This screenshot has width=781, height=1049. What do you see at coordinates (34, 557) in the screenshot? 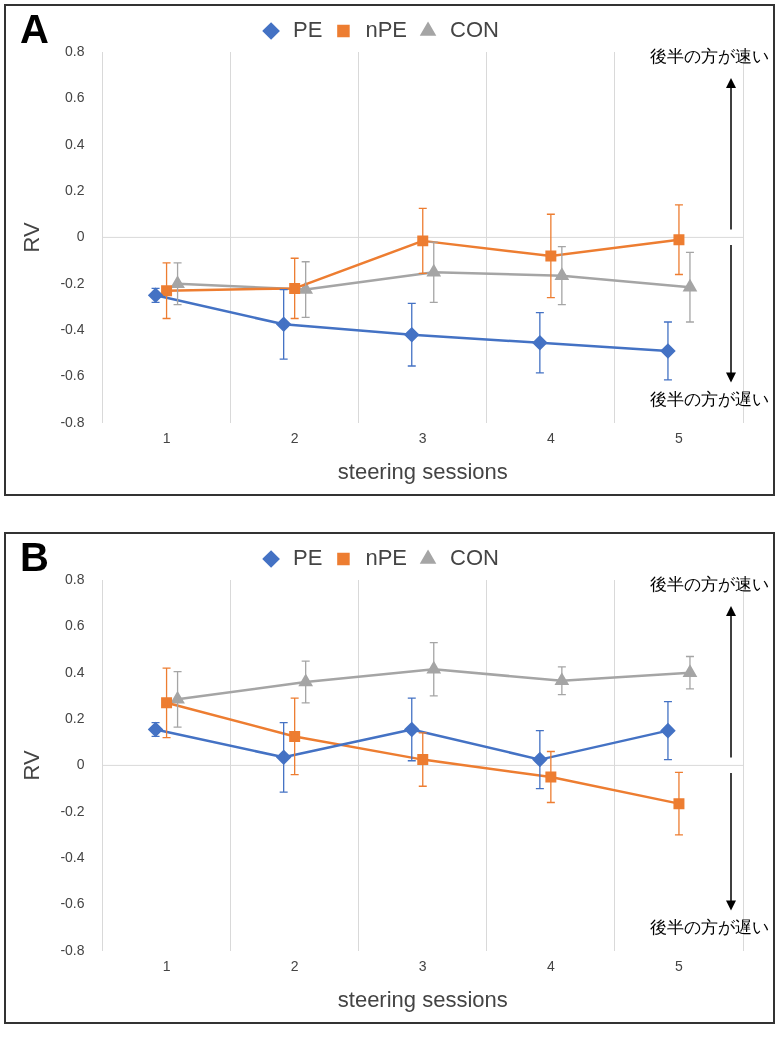
I see `chart-title: B` at bounding box center [34, 557].